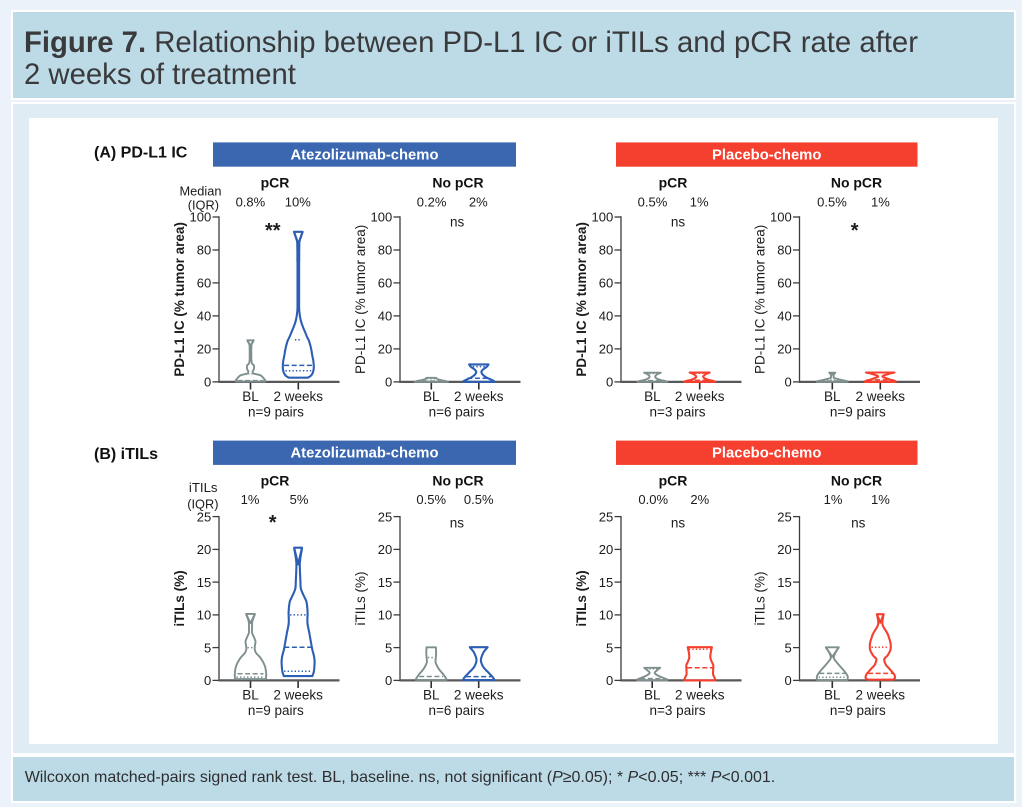 This screenshot has height=807, width=1022. What do you see at coordinates (299, 499) in the screenshot?
I see `svg-text: 5%` at bounding box center [299, 499].